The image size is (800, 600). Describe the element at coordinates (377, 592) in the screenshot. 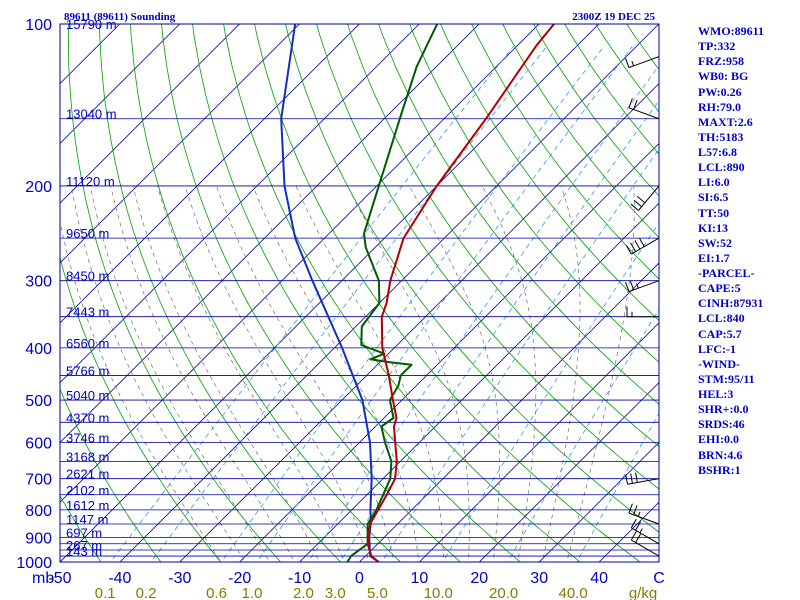

I see `mixing-ratio-label: 5.0` at that location.